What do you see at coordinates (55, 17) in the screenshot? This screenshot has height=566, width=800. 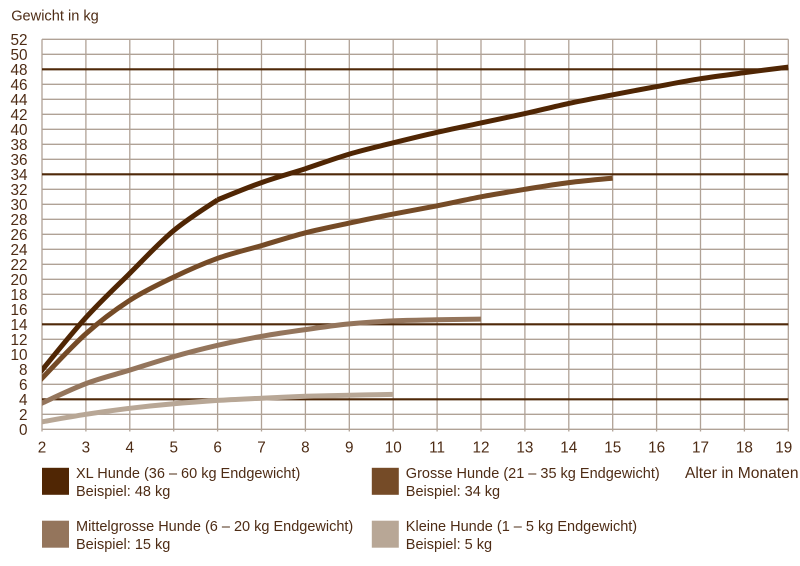 I see `svg-text: Gewicht in kg` at bounding box center [55, 17].